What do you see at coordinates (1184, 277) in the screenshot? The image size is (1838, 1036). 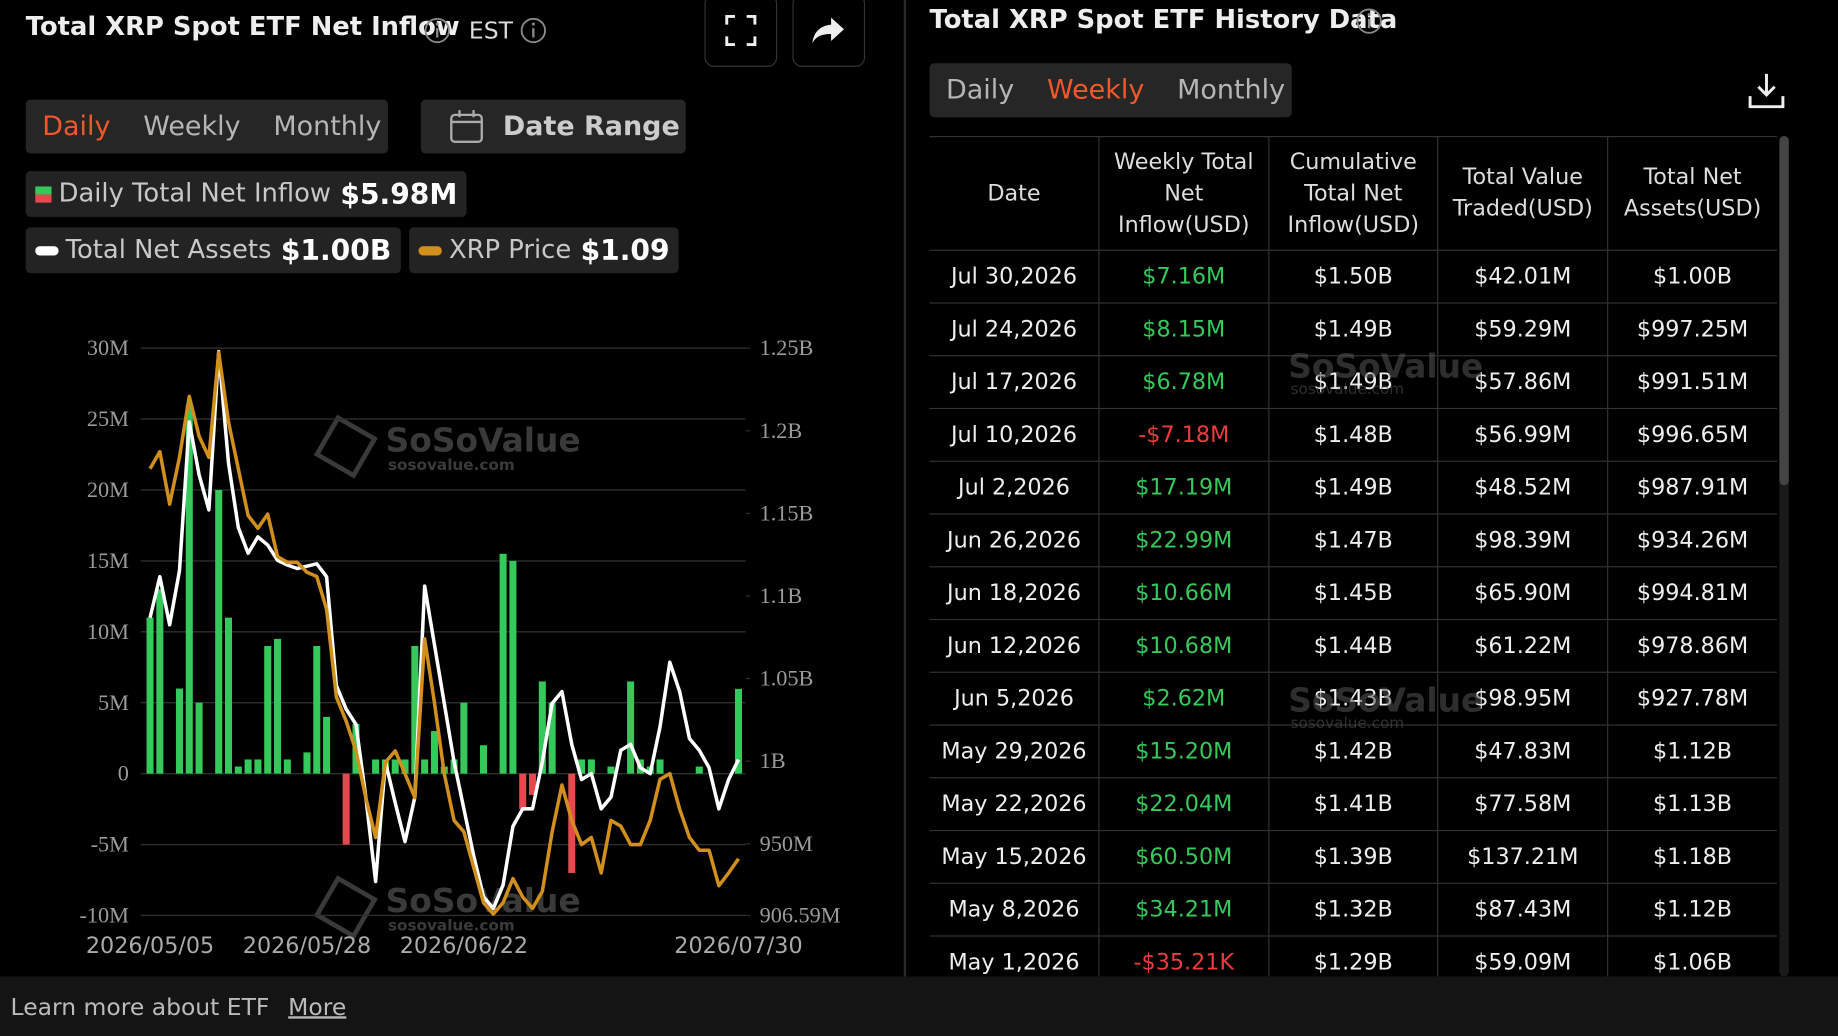 I see `net-inflow-cell: $7.16M` at bounding box center [1184, 277].